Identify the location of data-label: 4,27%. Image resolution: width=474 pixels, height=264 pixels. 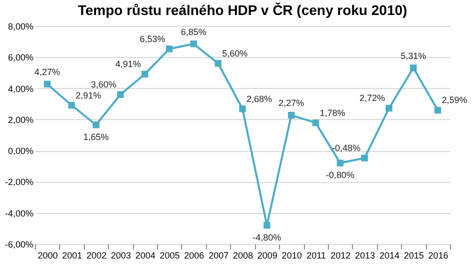
(47, 72).